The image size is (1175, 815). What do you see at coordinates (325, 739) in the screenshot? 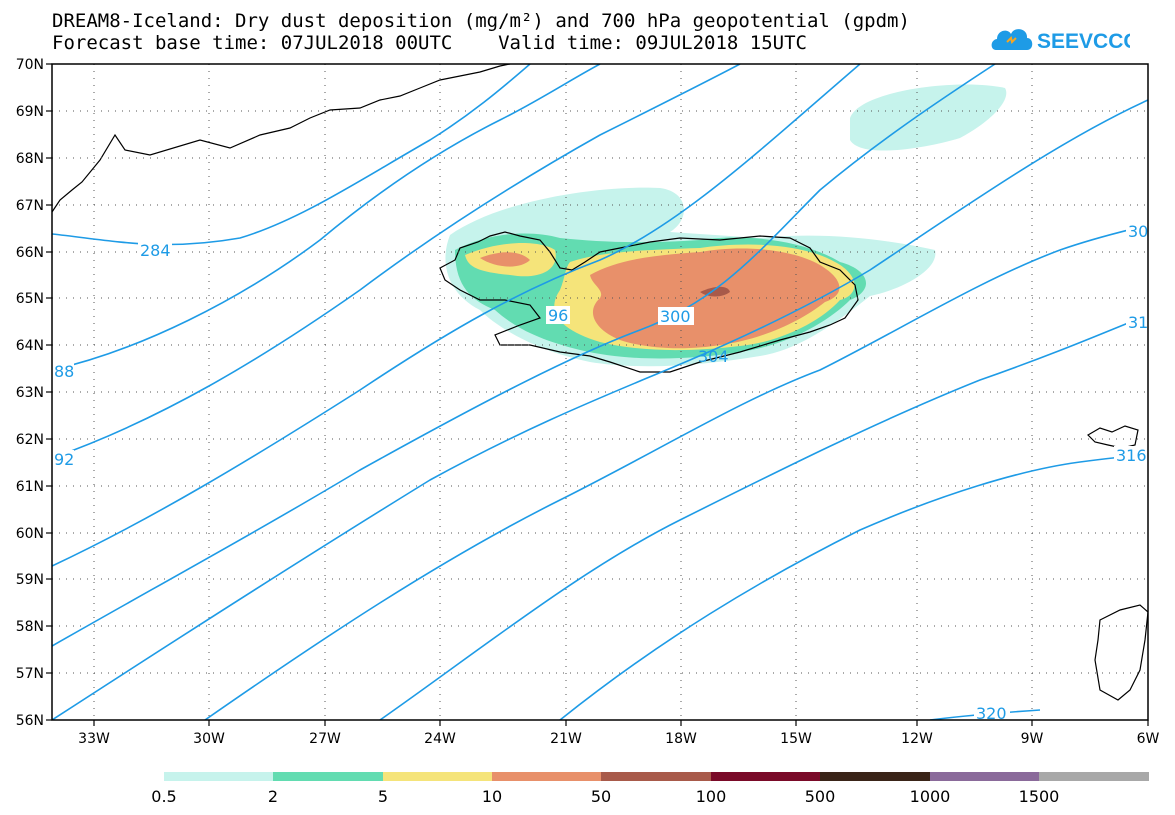
I see `lon-label: 27W` at bounding box center [325, 739].